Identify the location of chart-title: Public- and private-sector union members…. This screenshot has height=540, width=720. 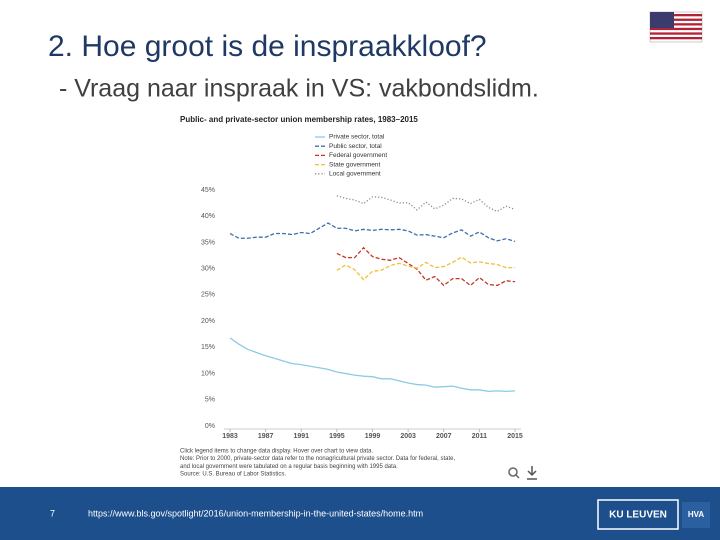
(299, 119).